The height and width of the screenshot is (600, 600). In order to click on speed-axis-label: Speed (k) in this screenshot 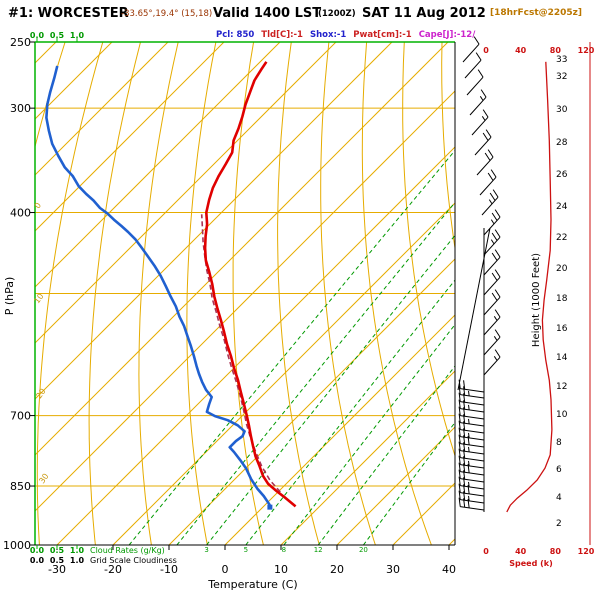, I will do `click(530, 563)`.